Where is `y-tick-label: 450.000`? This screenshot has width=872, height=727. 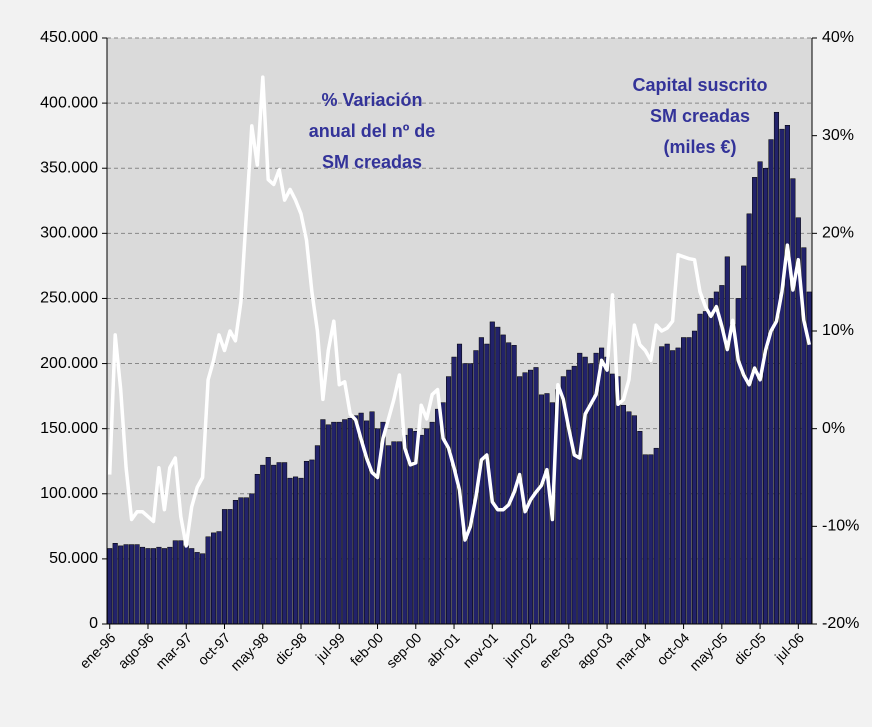
y-tick-label: 450.000 is located at coordinates (69, 37).